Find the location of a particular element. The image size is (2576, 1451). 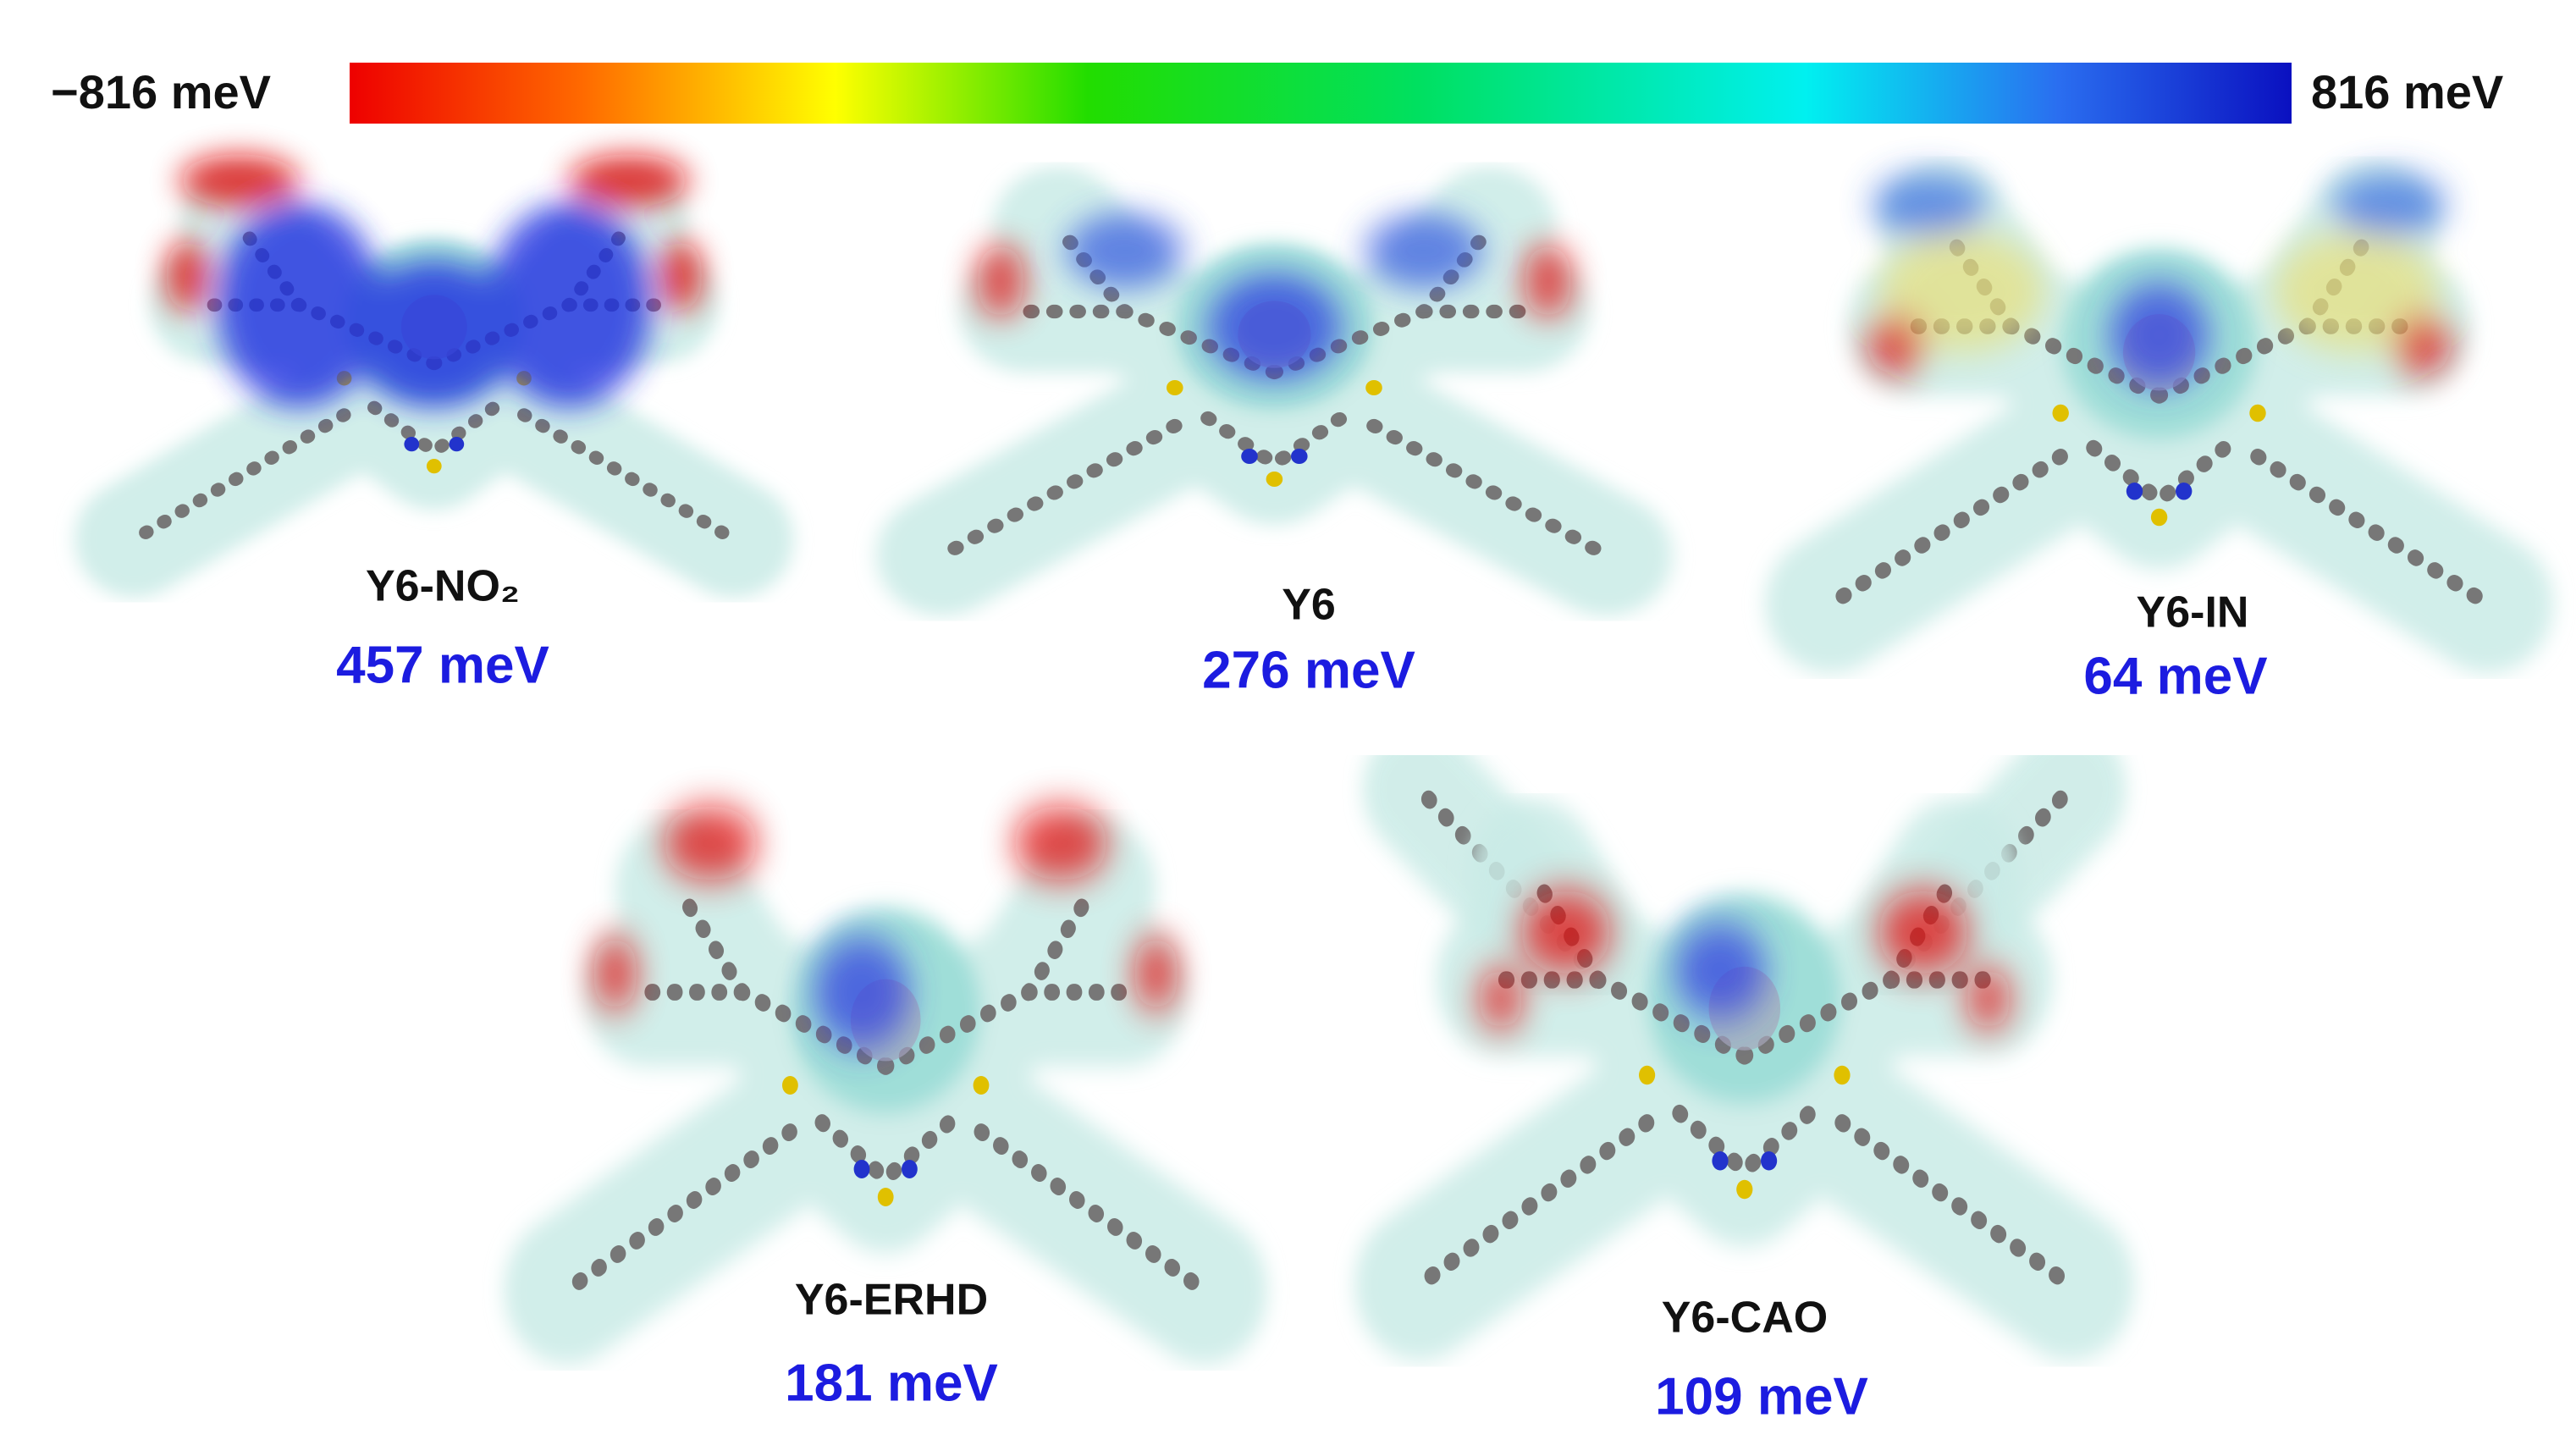

molecule-name: Y6 is located at coordinates (1309, 605).